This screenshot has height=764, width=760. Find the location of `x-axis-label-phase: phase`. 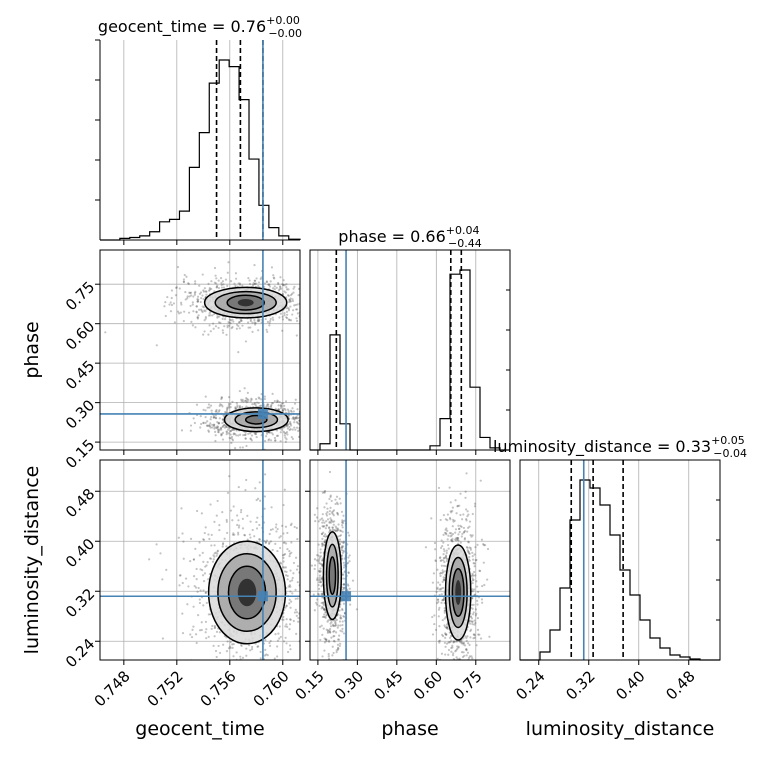

x-axis-label-phase: phase is located at coordinates (409, 729).